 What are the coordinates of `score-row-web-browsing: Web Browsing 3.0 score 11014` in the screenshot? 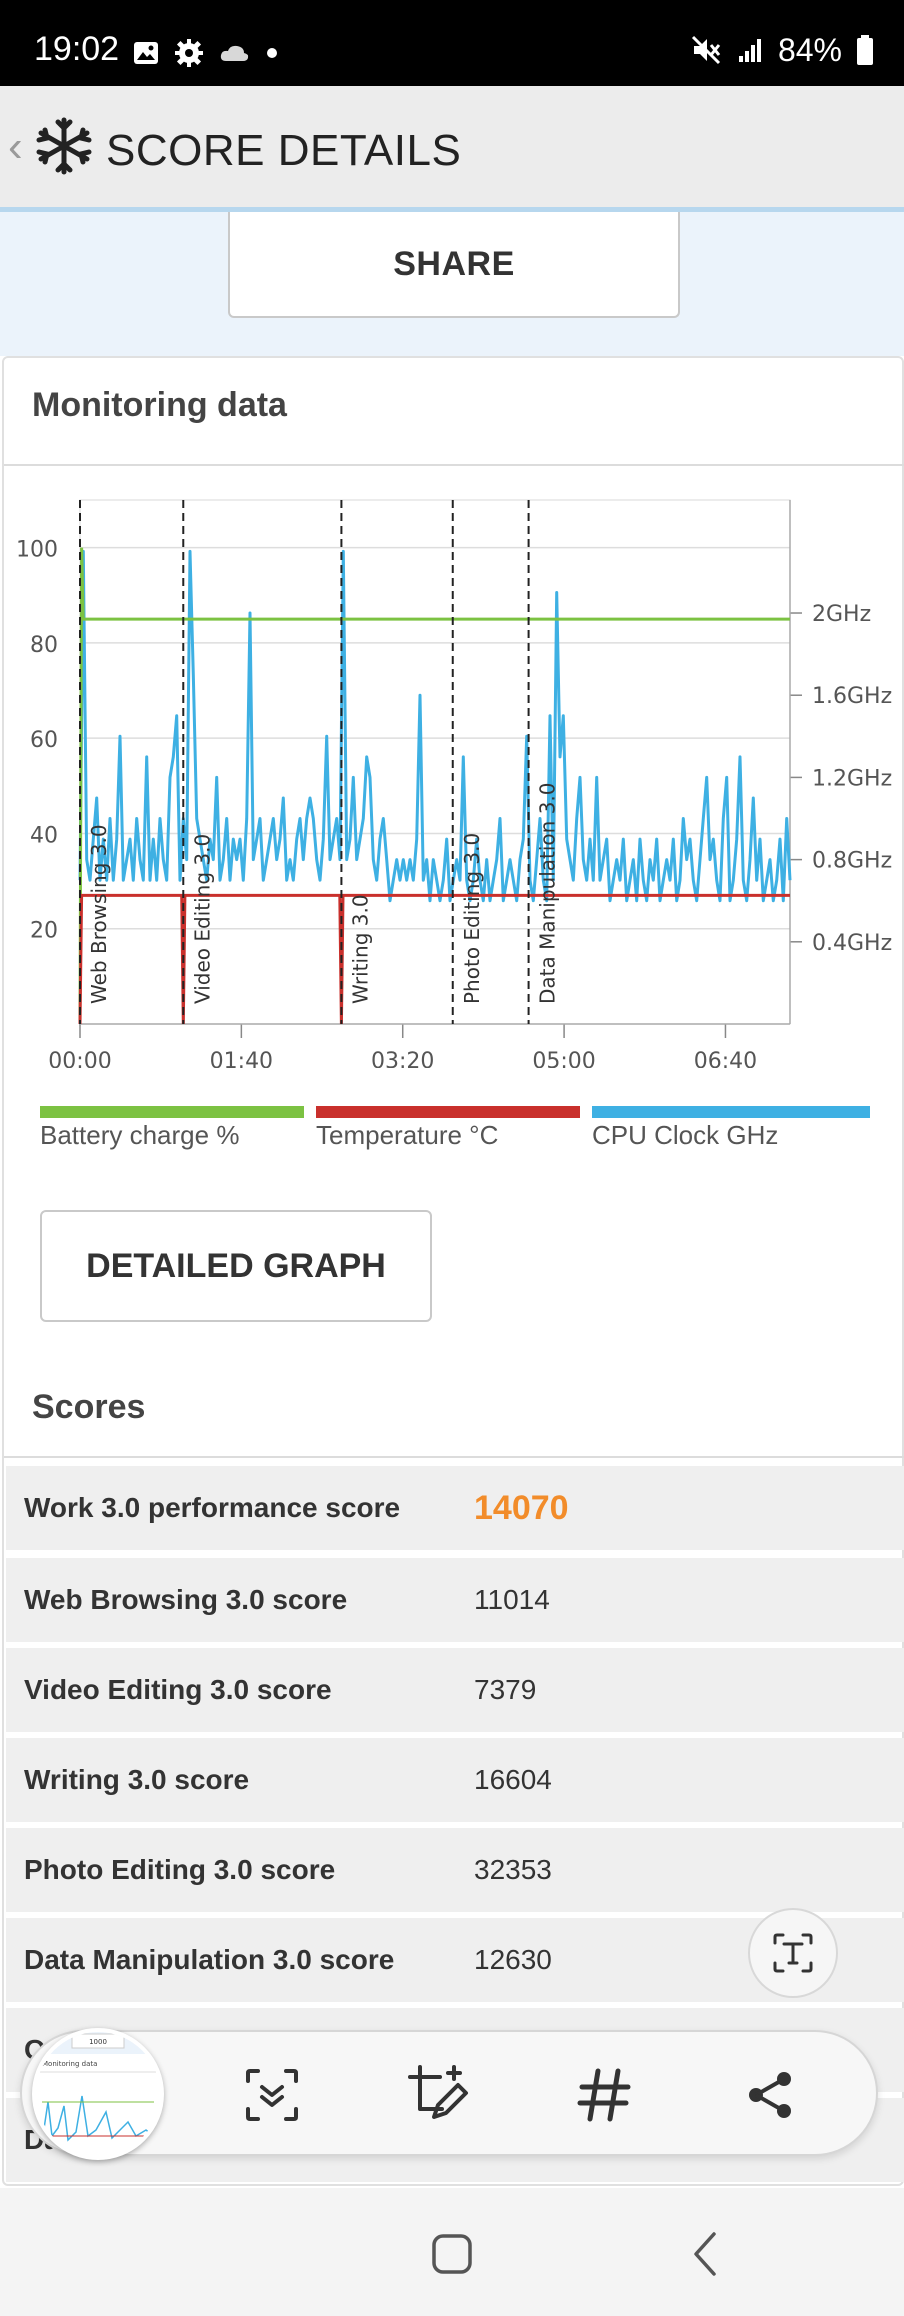 It's located at (455, 1600).